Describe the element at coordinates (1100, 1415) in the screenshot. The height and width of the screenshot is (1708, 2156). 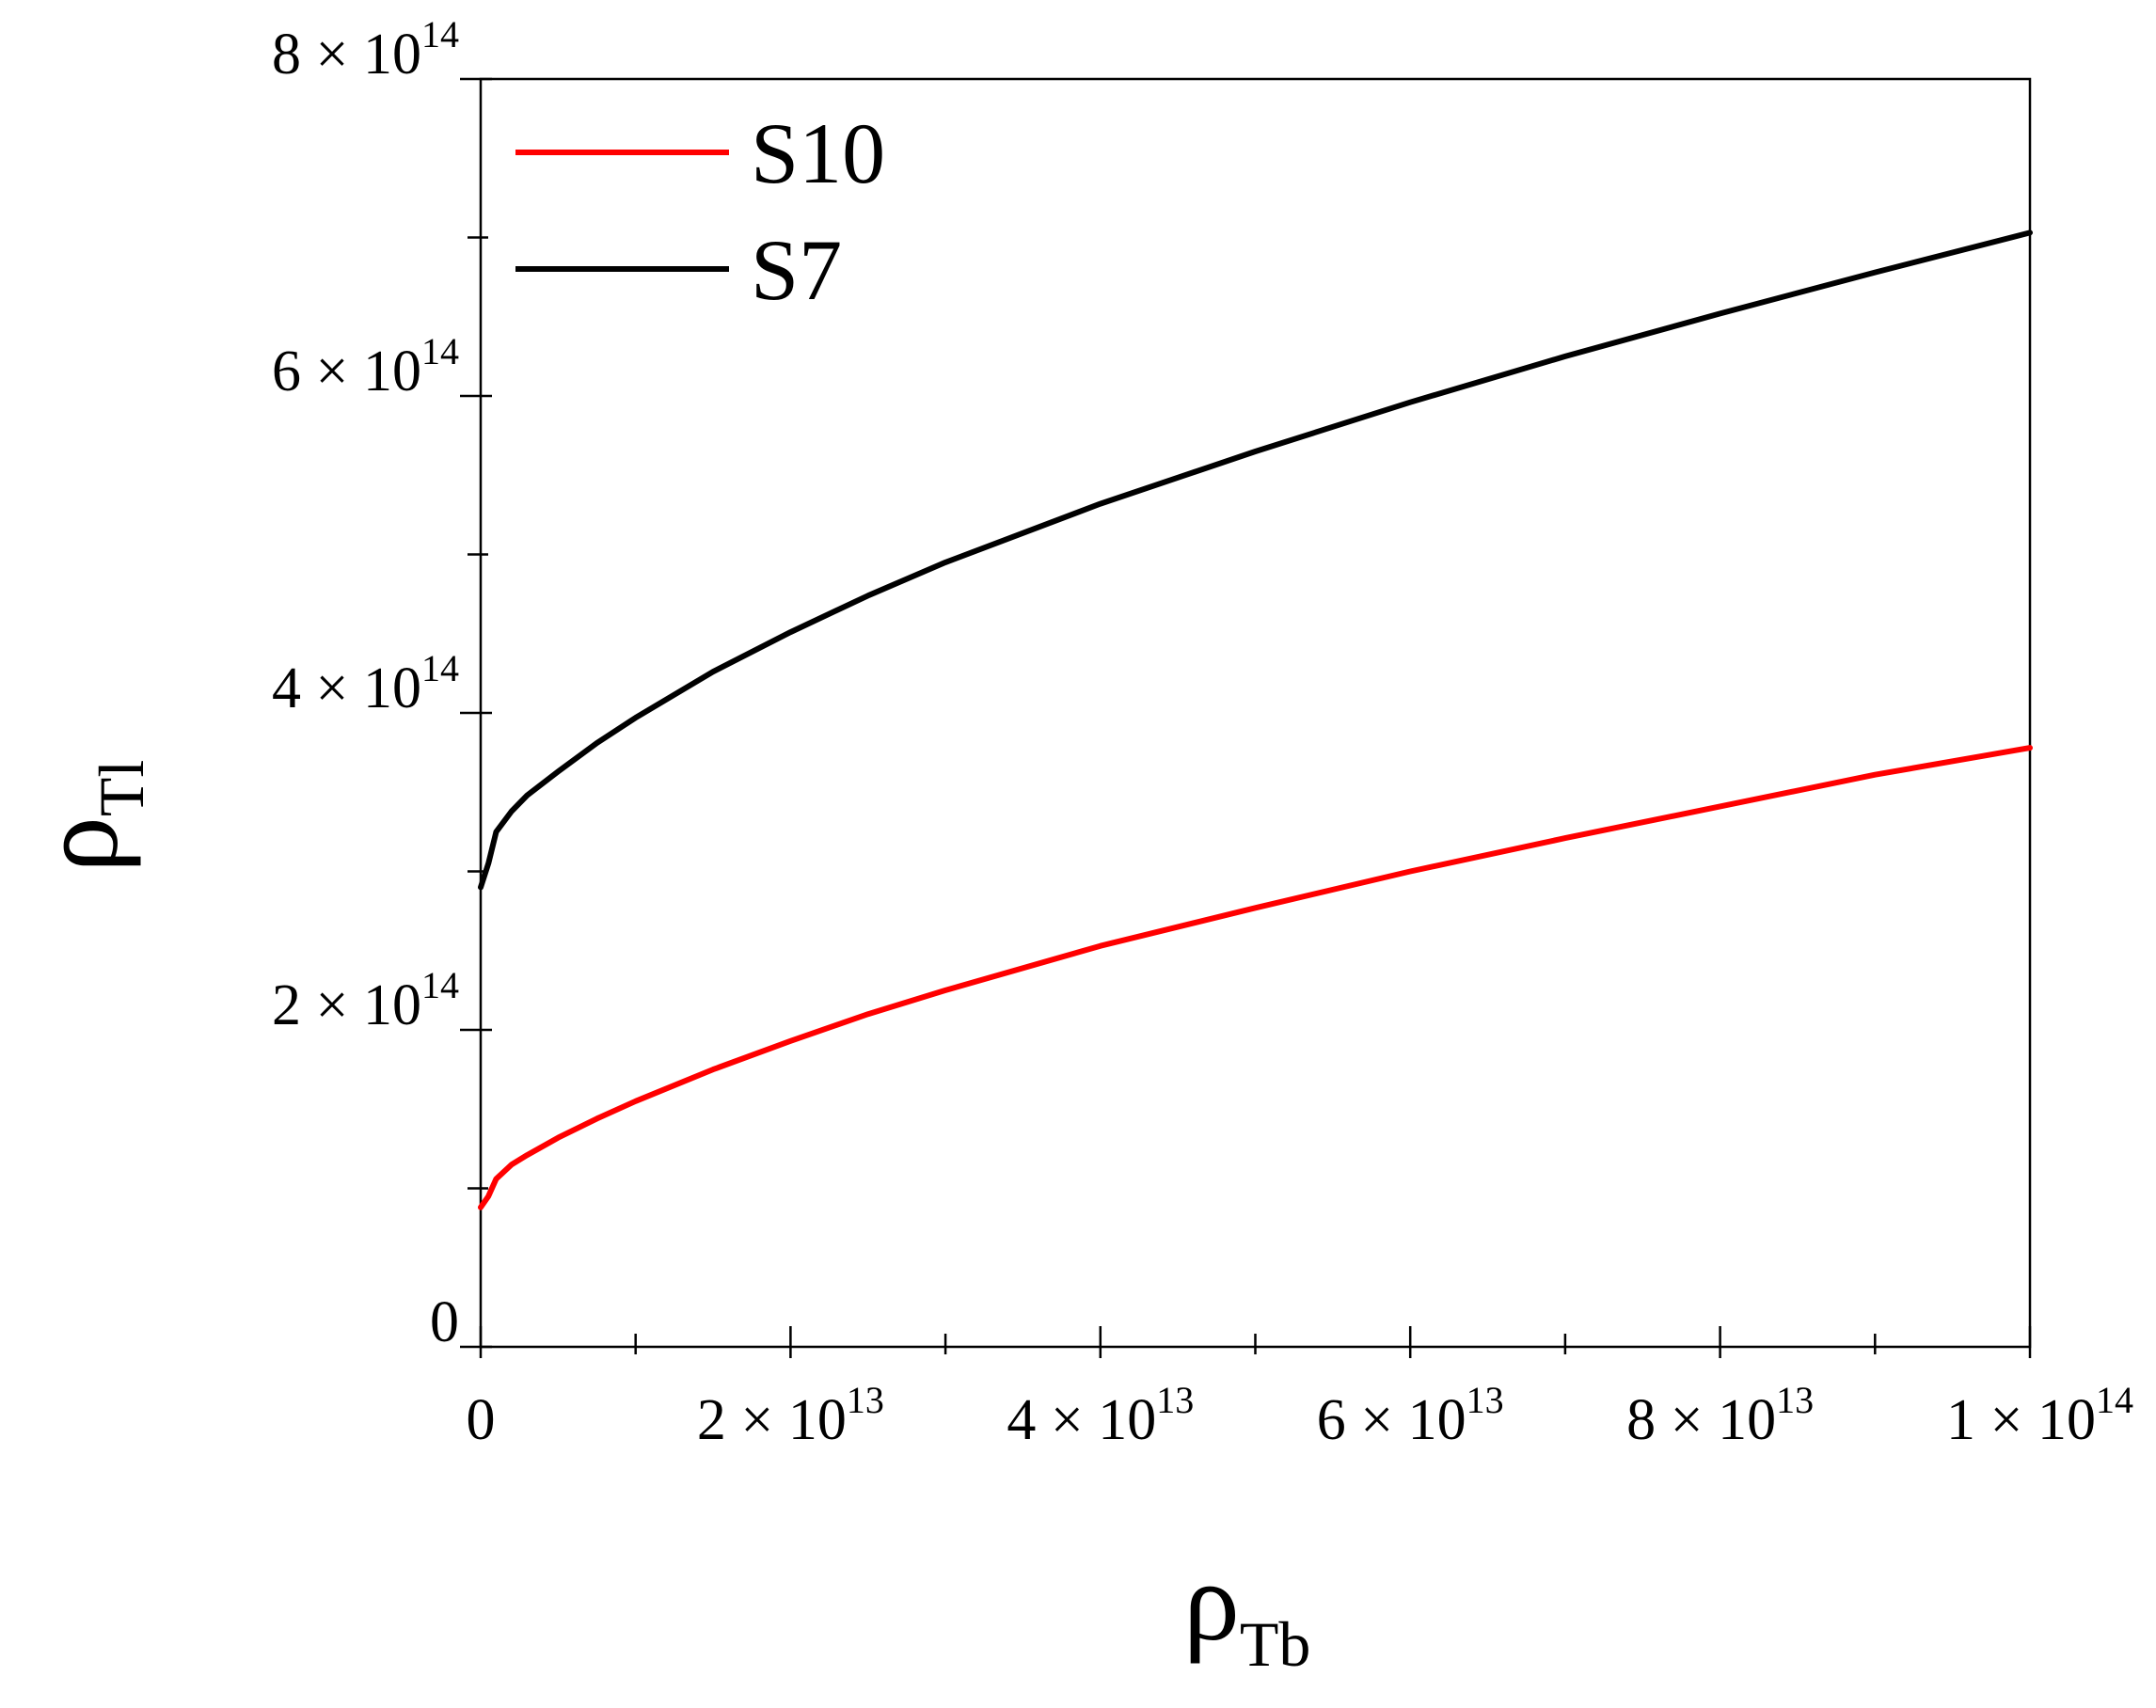
I see `x-tick-label: 4 × 10¹³` at that location.